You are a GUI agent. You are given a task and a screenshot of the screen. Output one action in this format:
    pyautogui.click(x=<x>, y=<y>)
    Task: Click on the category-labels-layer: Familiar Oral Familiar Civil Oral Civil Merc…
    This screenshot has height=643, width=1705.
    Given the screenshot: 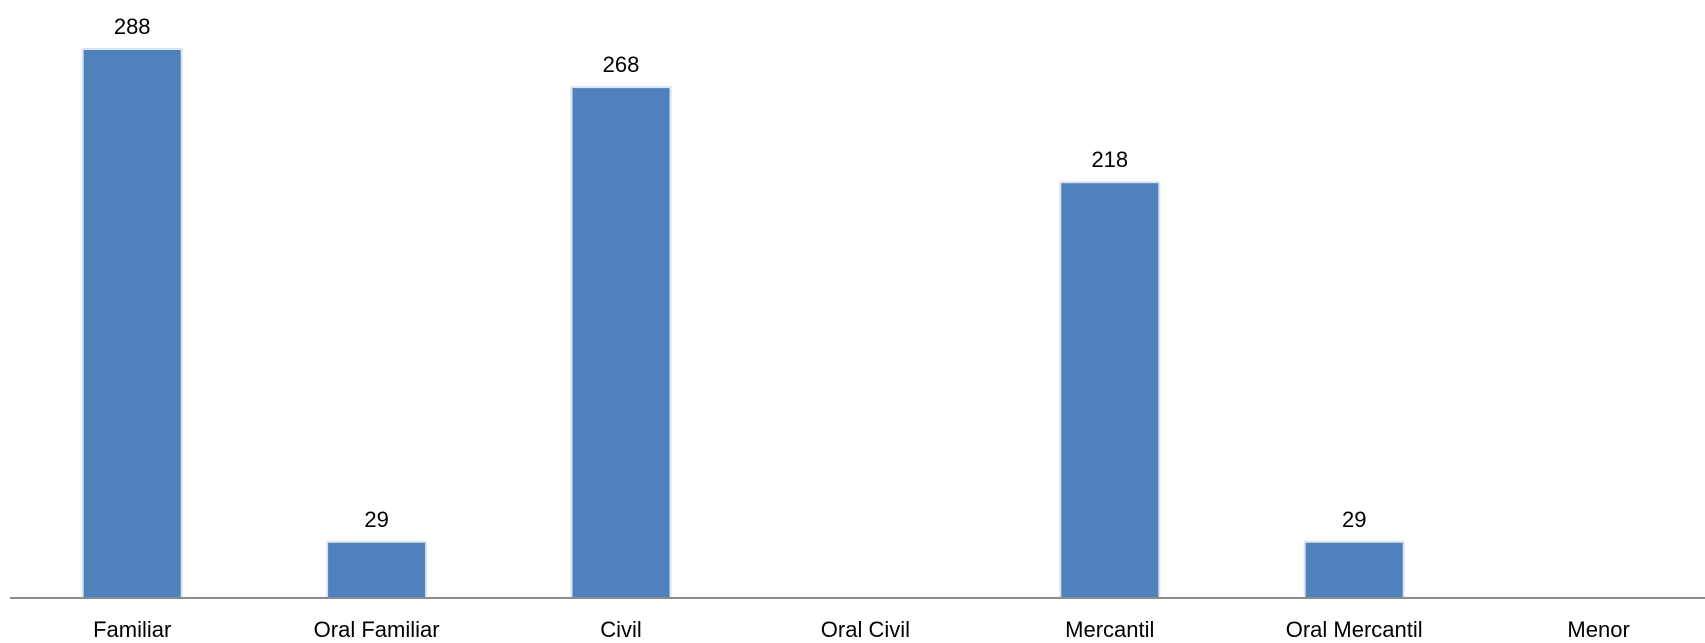 What is the action you would take?
    pyautogui.click(x=861, y=629)
    